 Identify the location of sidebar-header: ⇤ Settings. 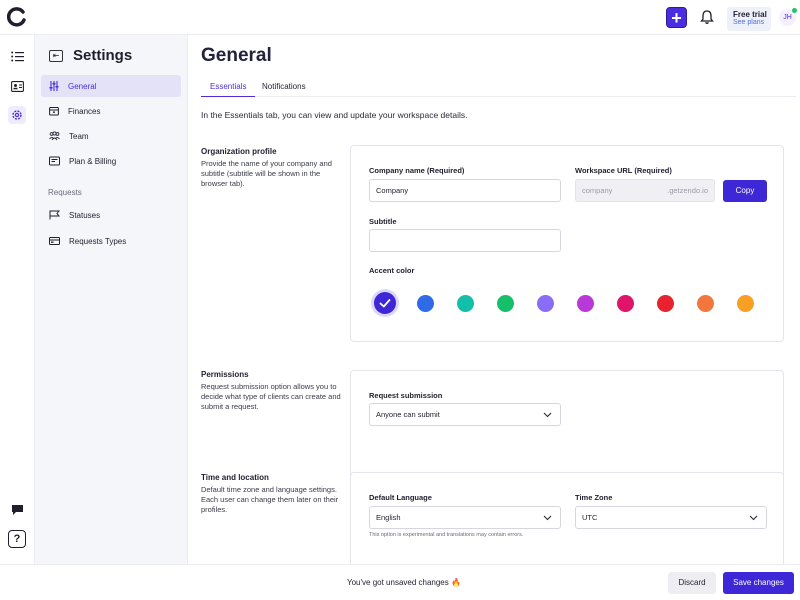
(90, 55).